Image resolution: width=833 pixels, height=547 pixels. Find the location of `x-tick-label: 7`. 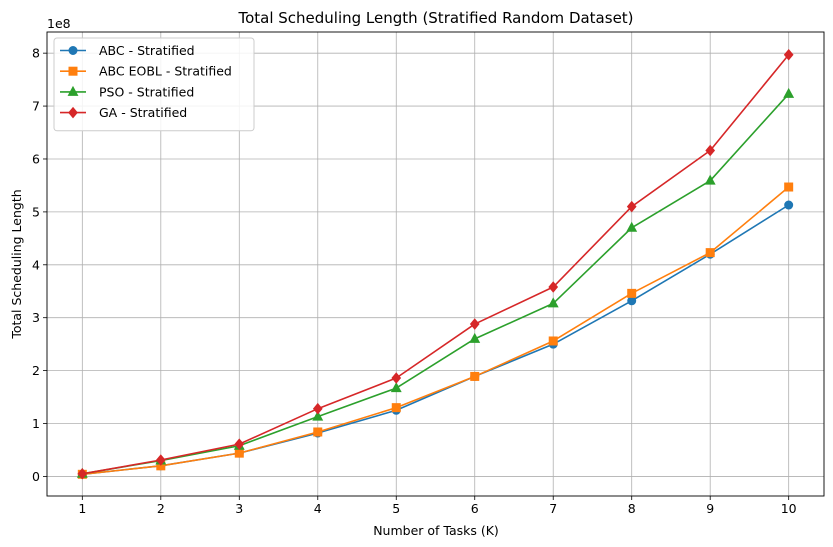

x-tick-label: 7 is located at coordinates (553, 508).